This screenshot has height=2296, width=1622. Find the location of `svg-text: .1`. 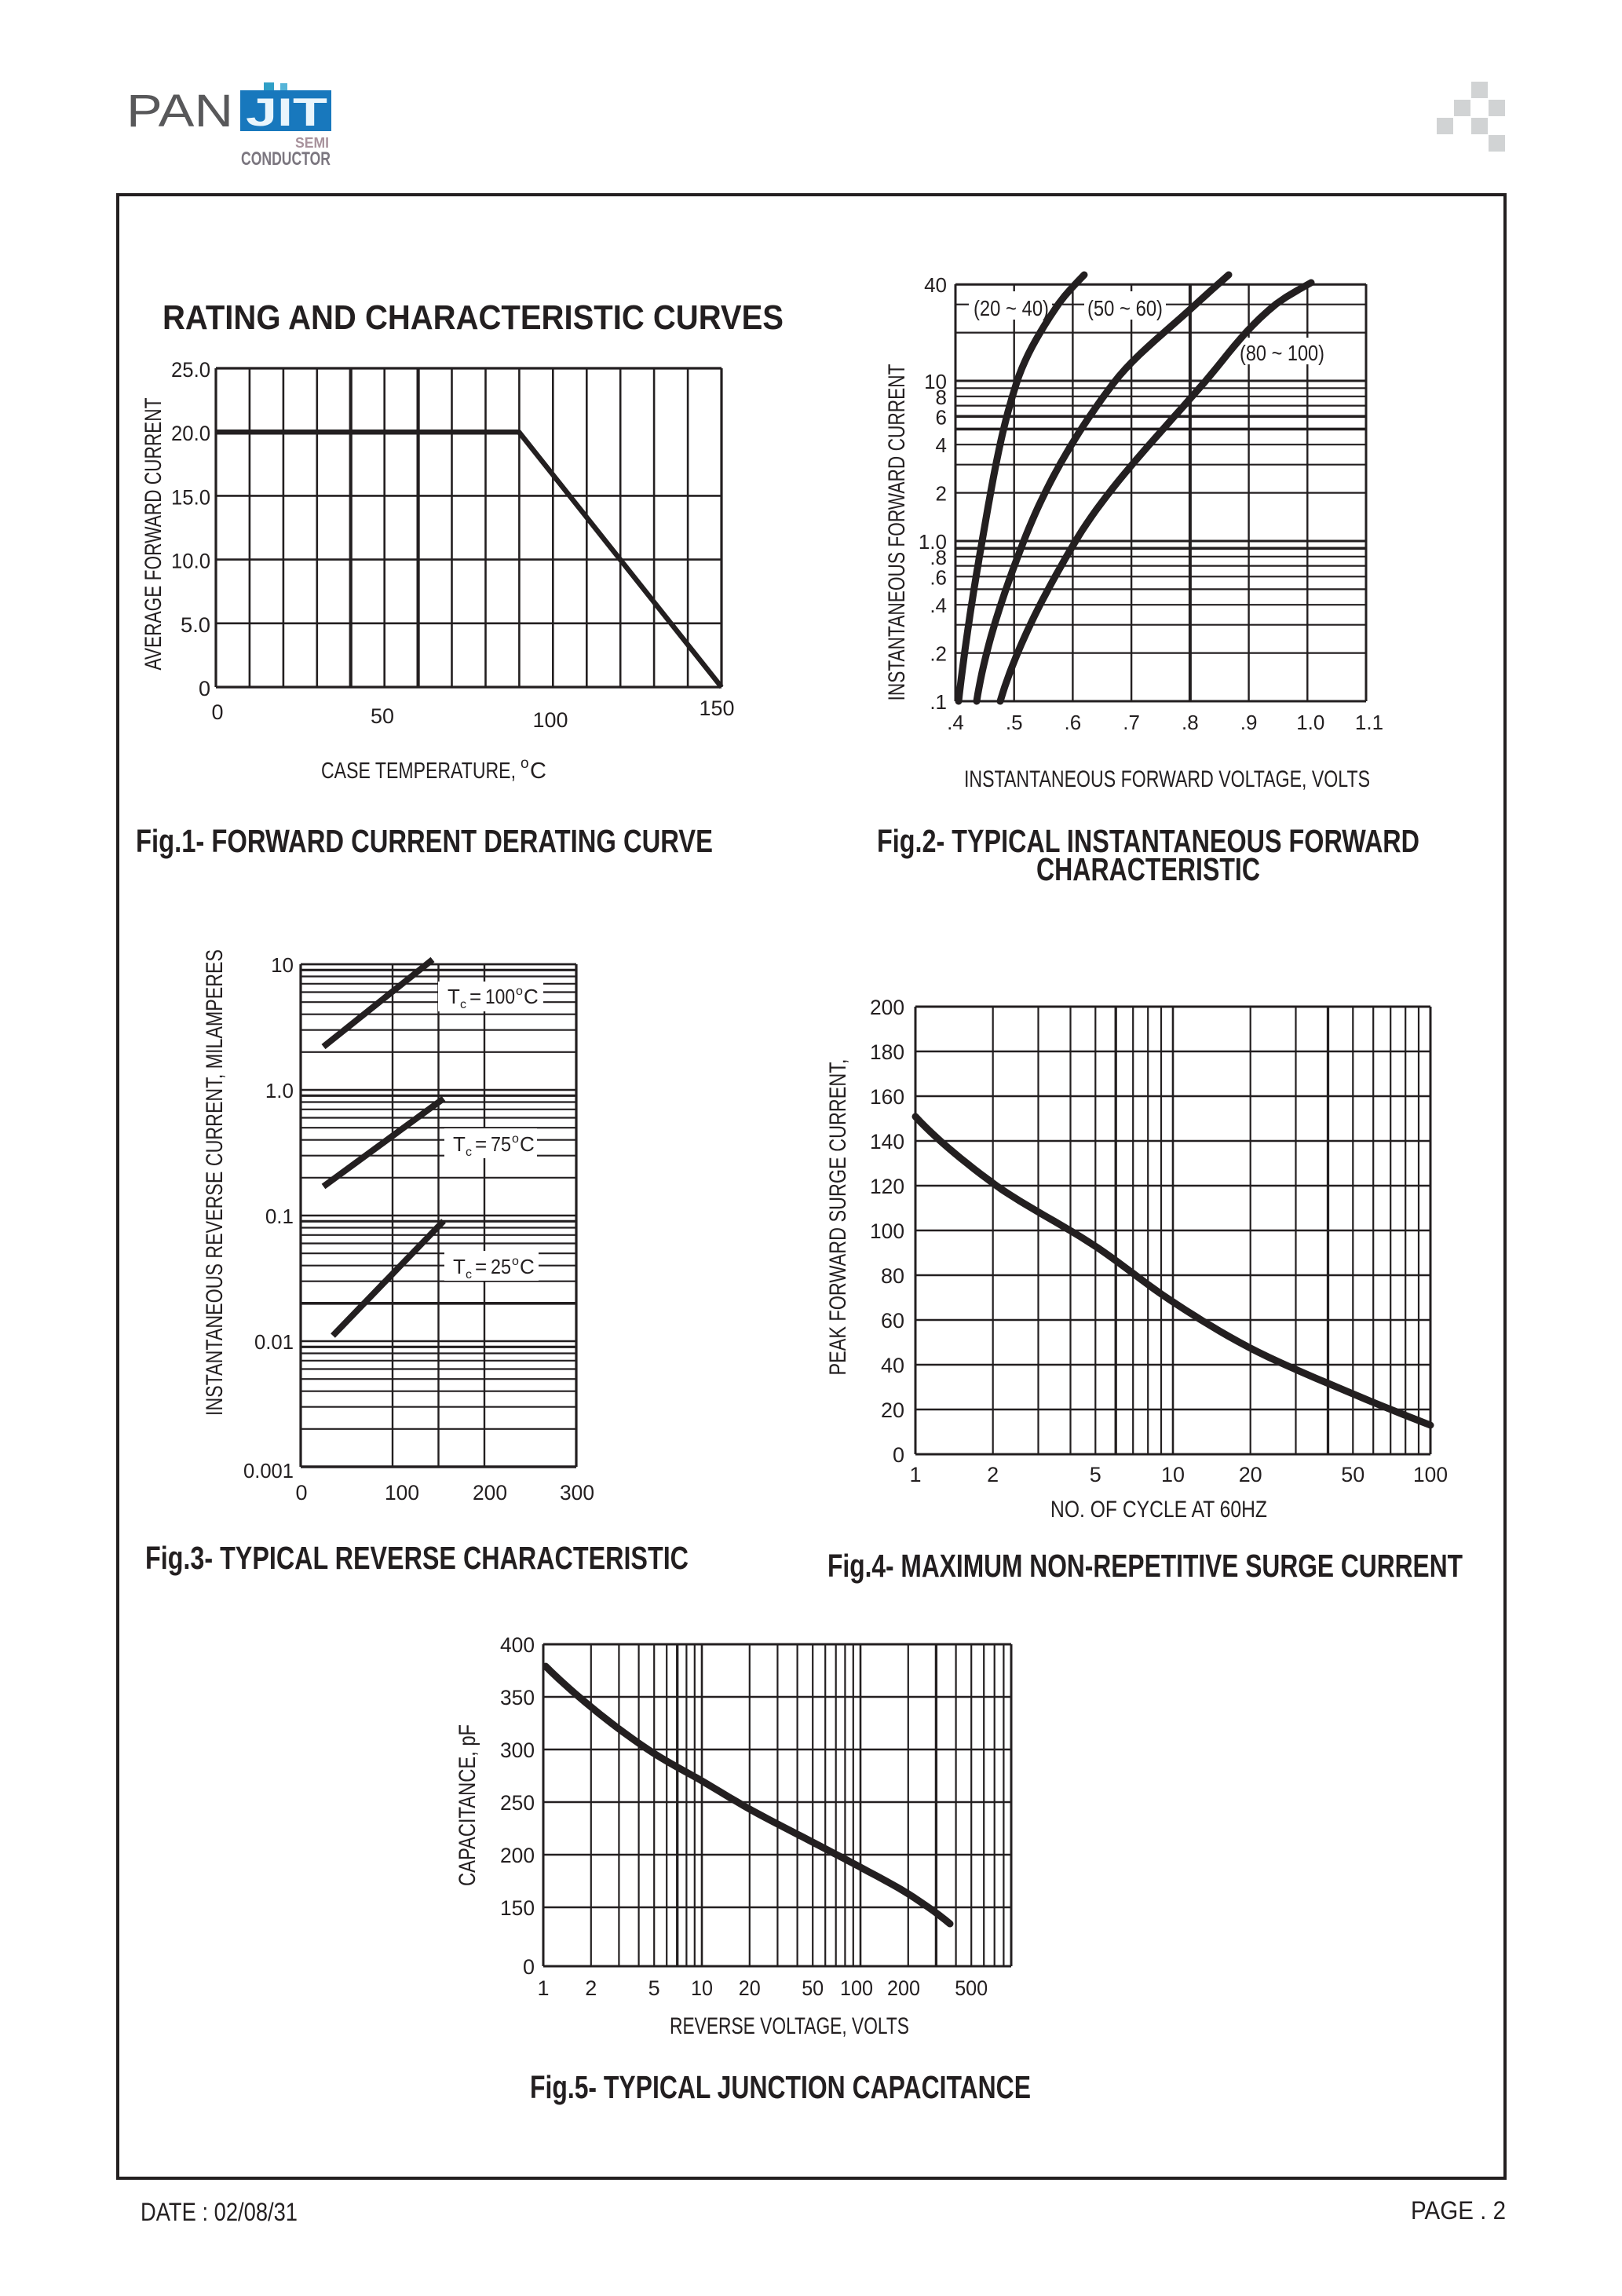

svg-text: .1 is located at coordinates (938, 702).